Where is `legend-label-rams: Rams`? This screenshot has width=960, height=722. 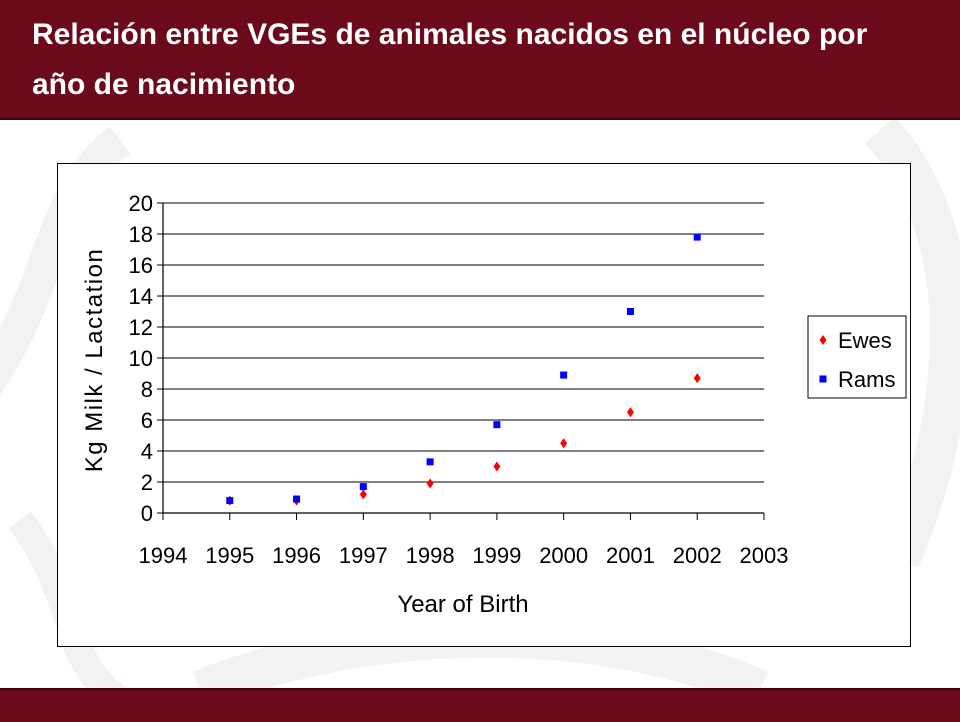 legend-label-rams: Rams is located at coordinates (866, 379).